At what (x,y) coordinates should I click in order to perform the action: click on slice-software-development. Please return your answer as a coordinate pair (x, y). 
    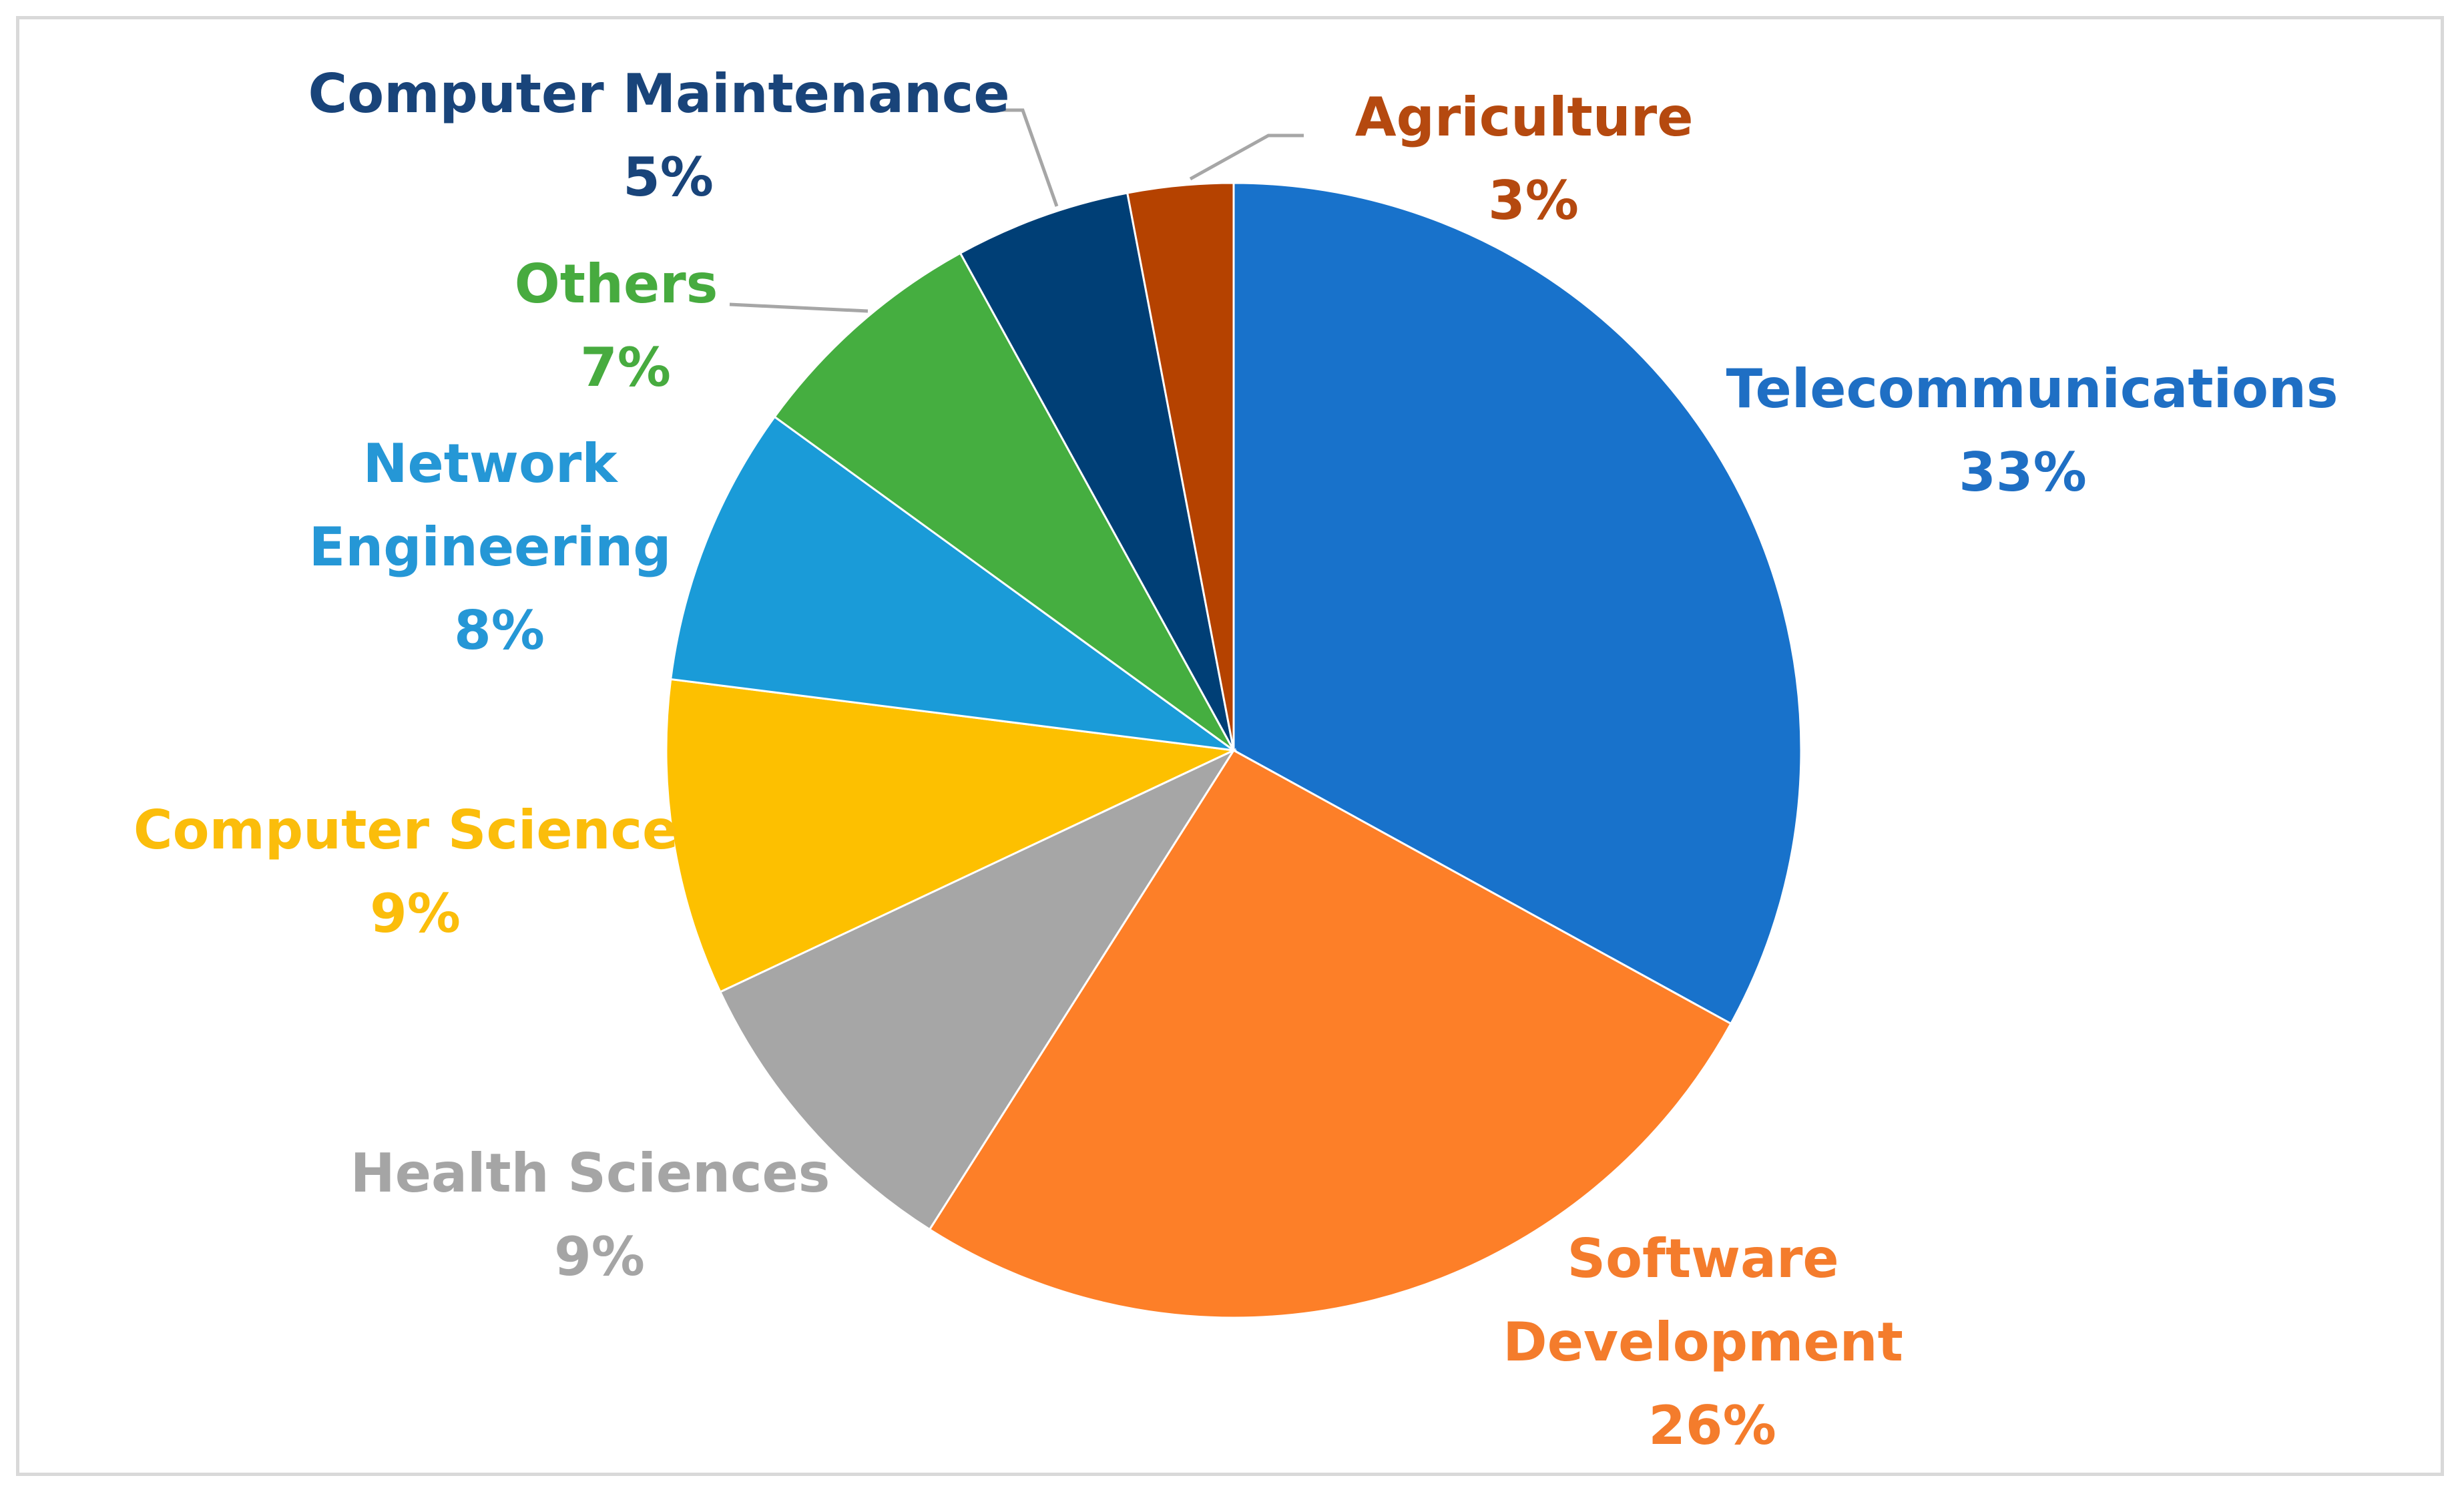
    Looking at the image, I should click on (1330, 1034).